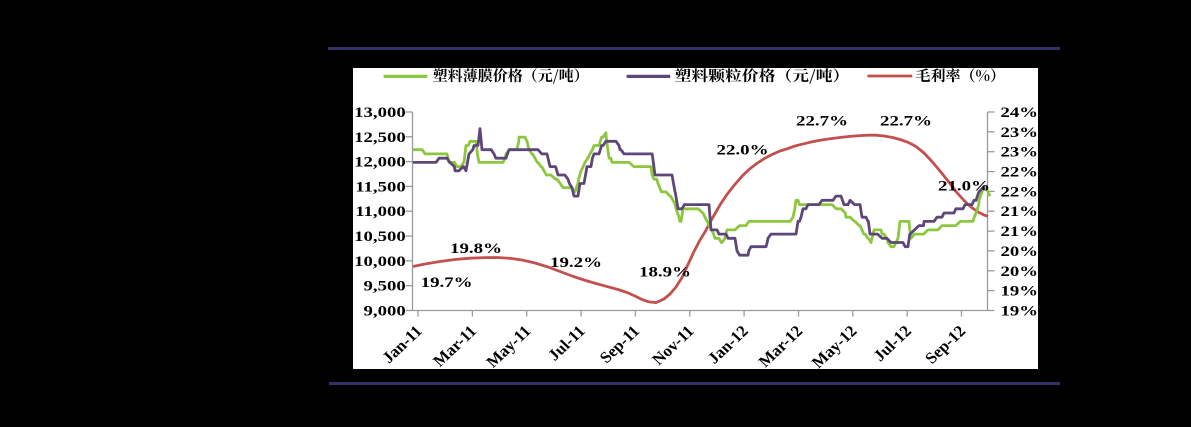 The width and height of the screenshot is (1191, 427). Describe the element at coordinates (780, 345) in the screenshot. I see `svg-text: Mar-12` at that location.